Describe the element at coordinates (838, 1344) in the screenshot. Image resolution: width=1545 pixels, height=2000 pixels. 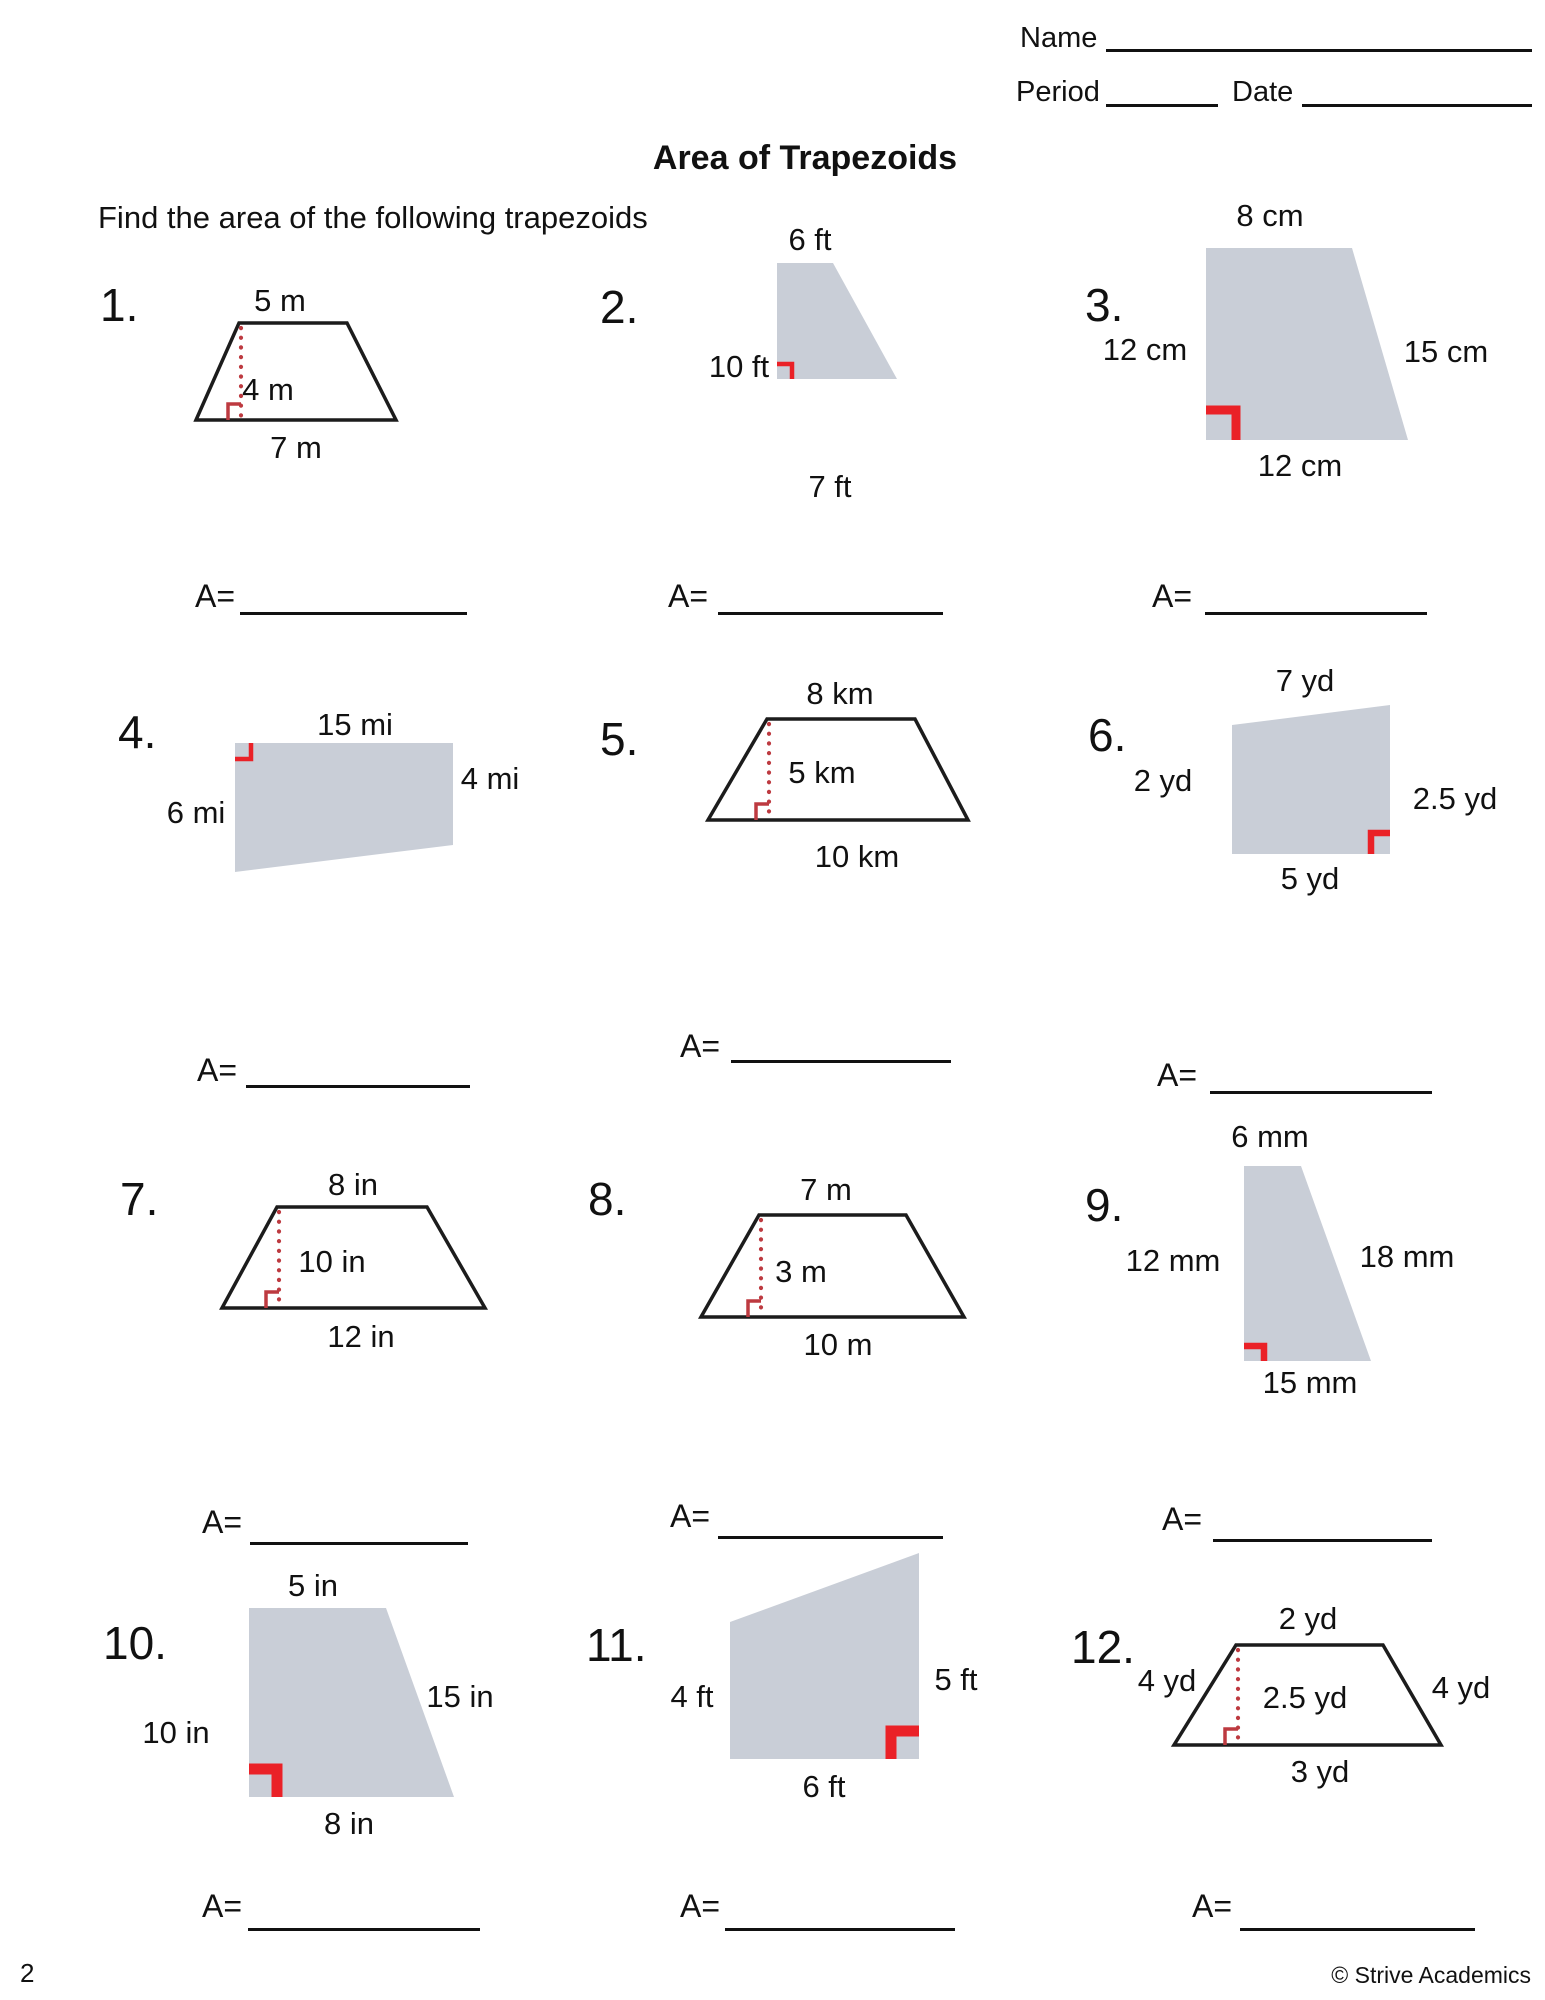
I see `p8-bottom-label: 10 m` at that location.